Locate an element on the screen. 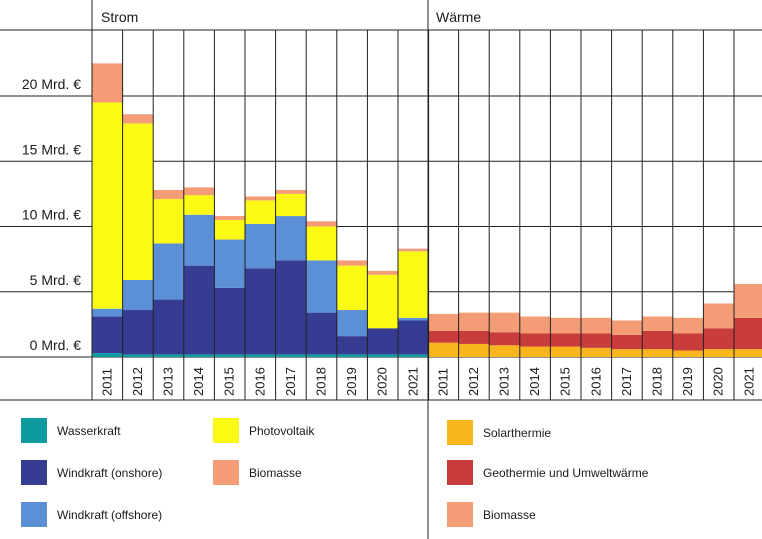  bar-wärme-2013-solarthermie is located at coordinates (504, 351).